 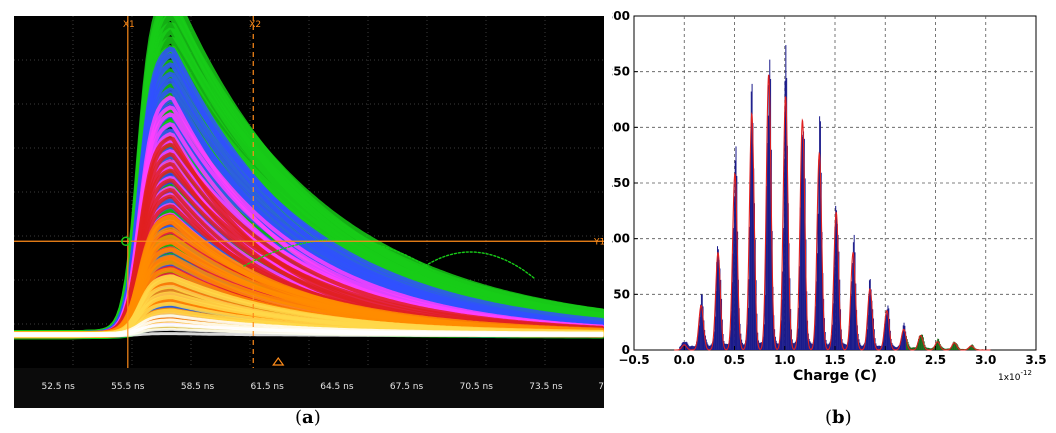 What do you see at coordinates (633, 360) in the screenshot?
I see `x-tick-label: −0.5` at bounding box center [633, 360].